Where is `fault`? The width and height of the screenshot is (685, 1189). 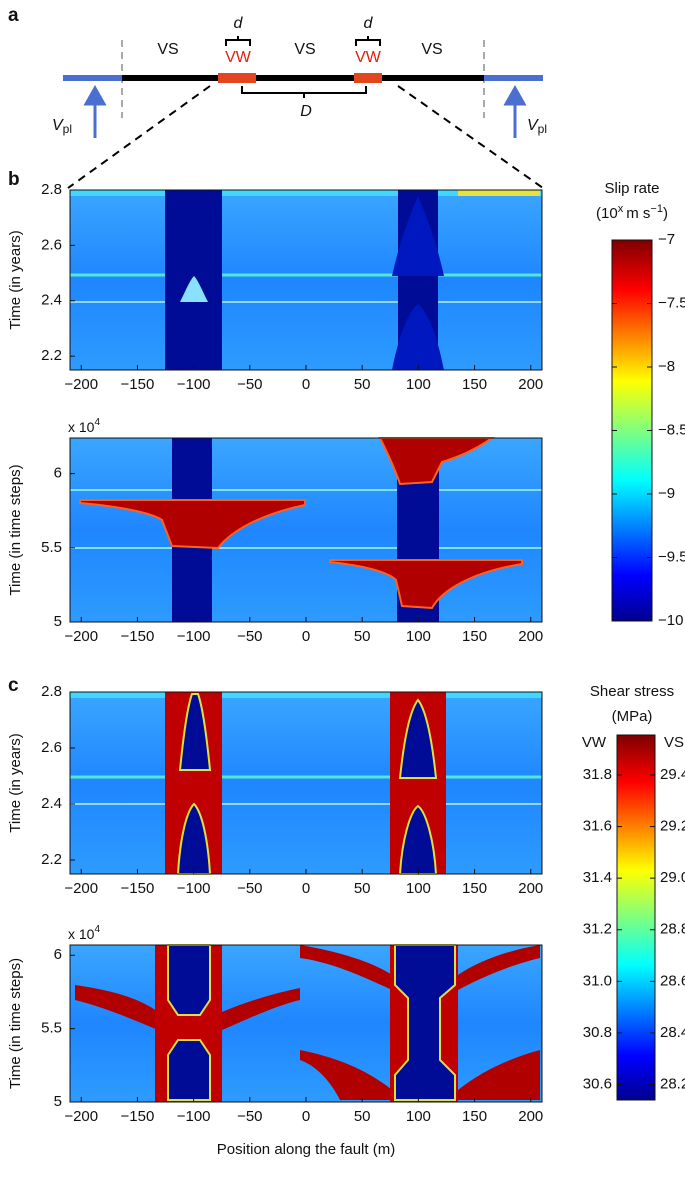
fault is located at coordinates (303, 78).